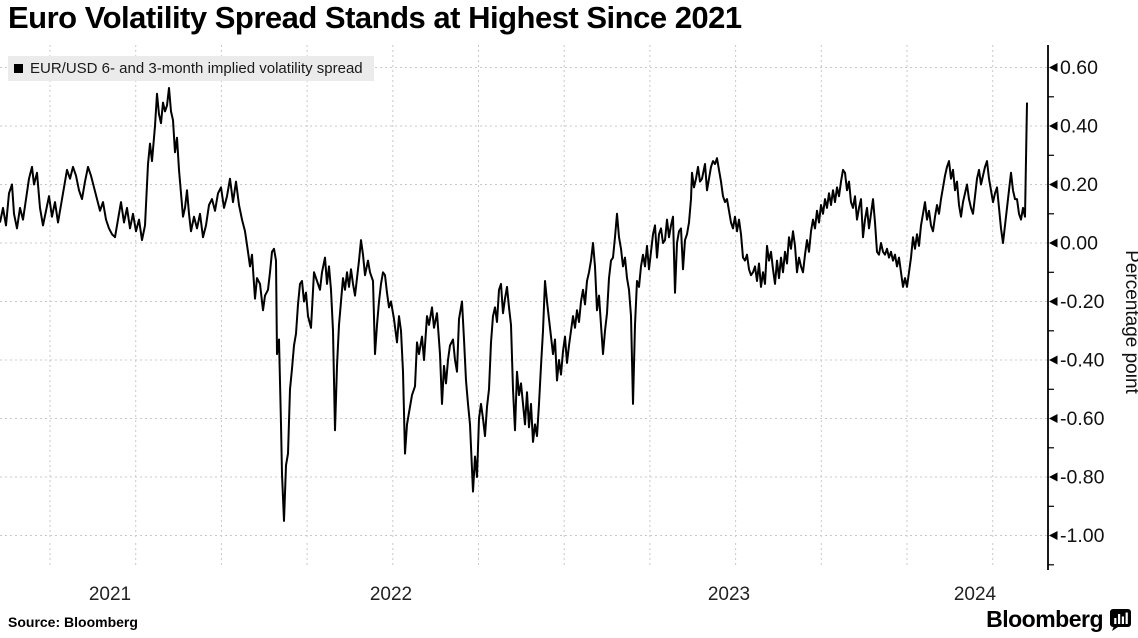  What do you see at coordinates (1079, 68) in the screenshot?
I see `svg-text: 0.60` at bounding box center [1079, 68].